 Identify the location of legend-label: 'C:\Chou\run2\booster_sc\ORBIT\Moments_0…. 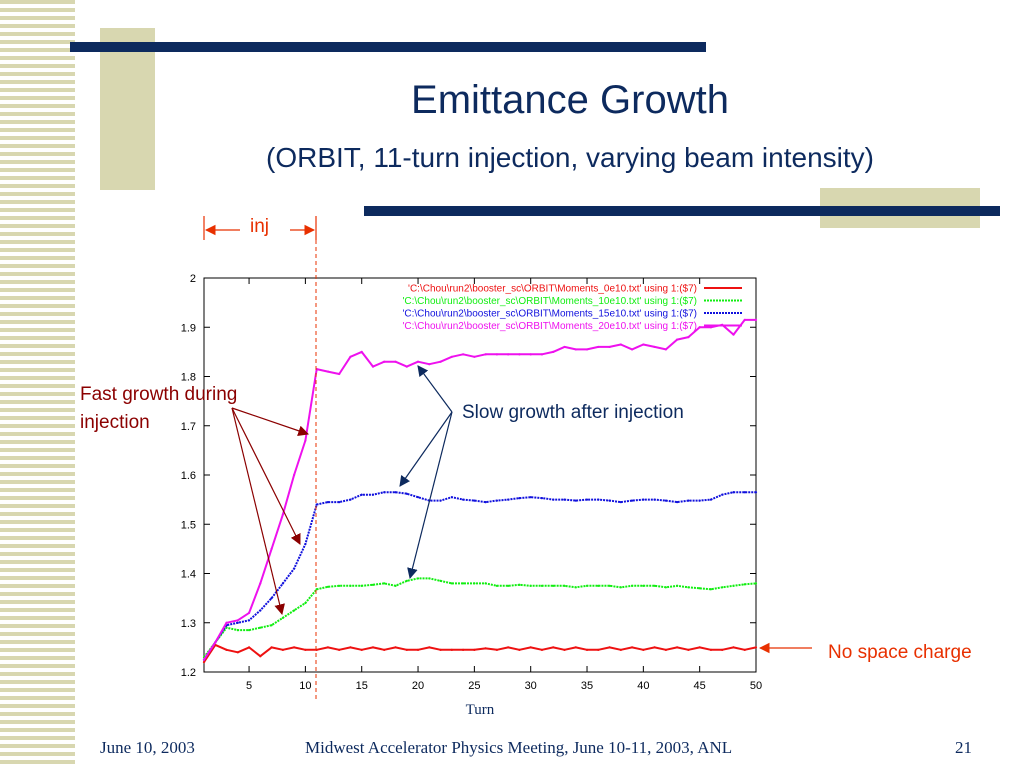
(552, 289).